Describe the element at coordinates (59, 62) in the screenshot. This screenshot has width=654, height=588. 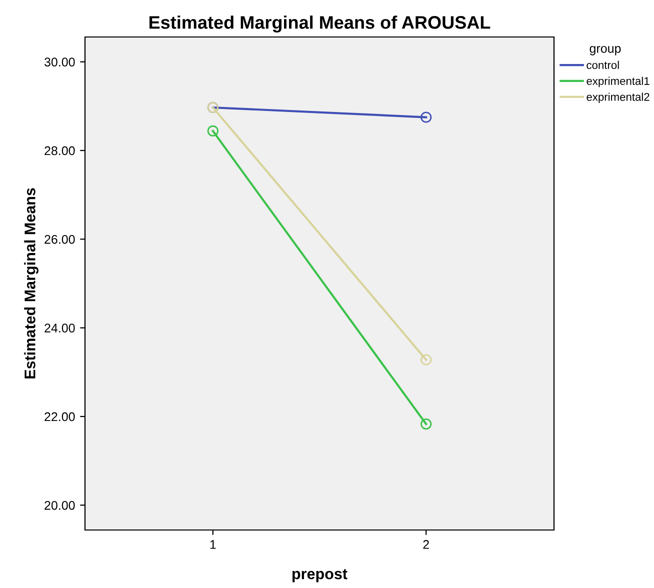
I see `y-tick-label: 30.00` at that location.